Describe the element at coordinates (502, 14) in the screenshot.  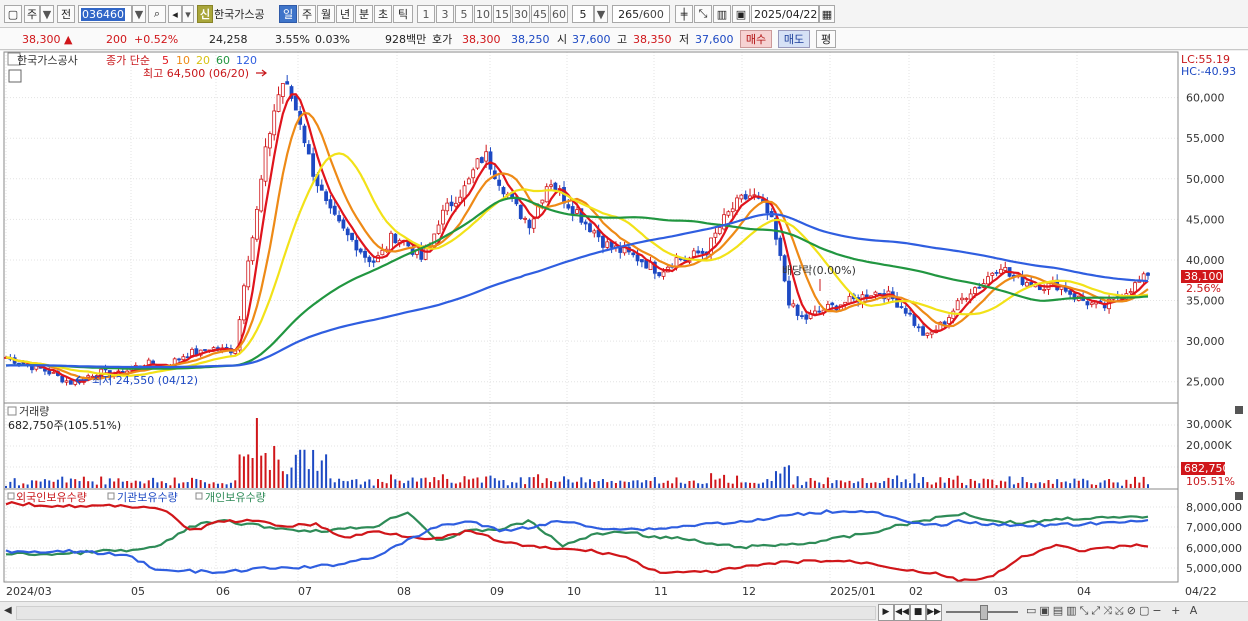
I see `interval-button-15: 15` at that location.